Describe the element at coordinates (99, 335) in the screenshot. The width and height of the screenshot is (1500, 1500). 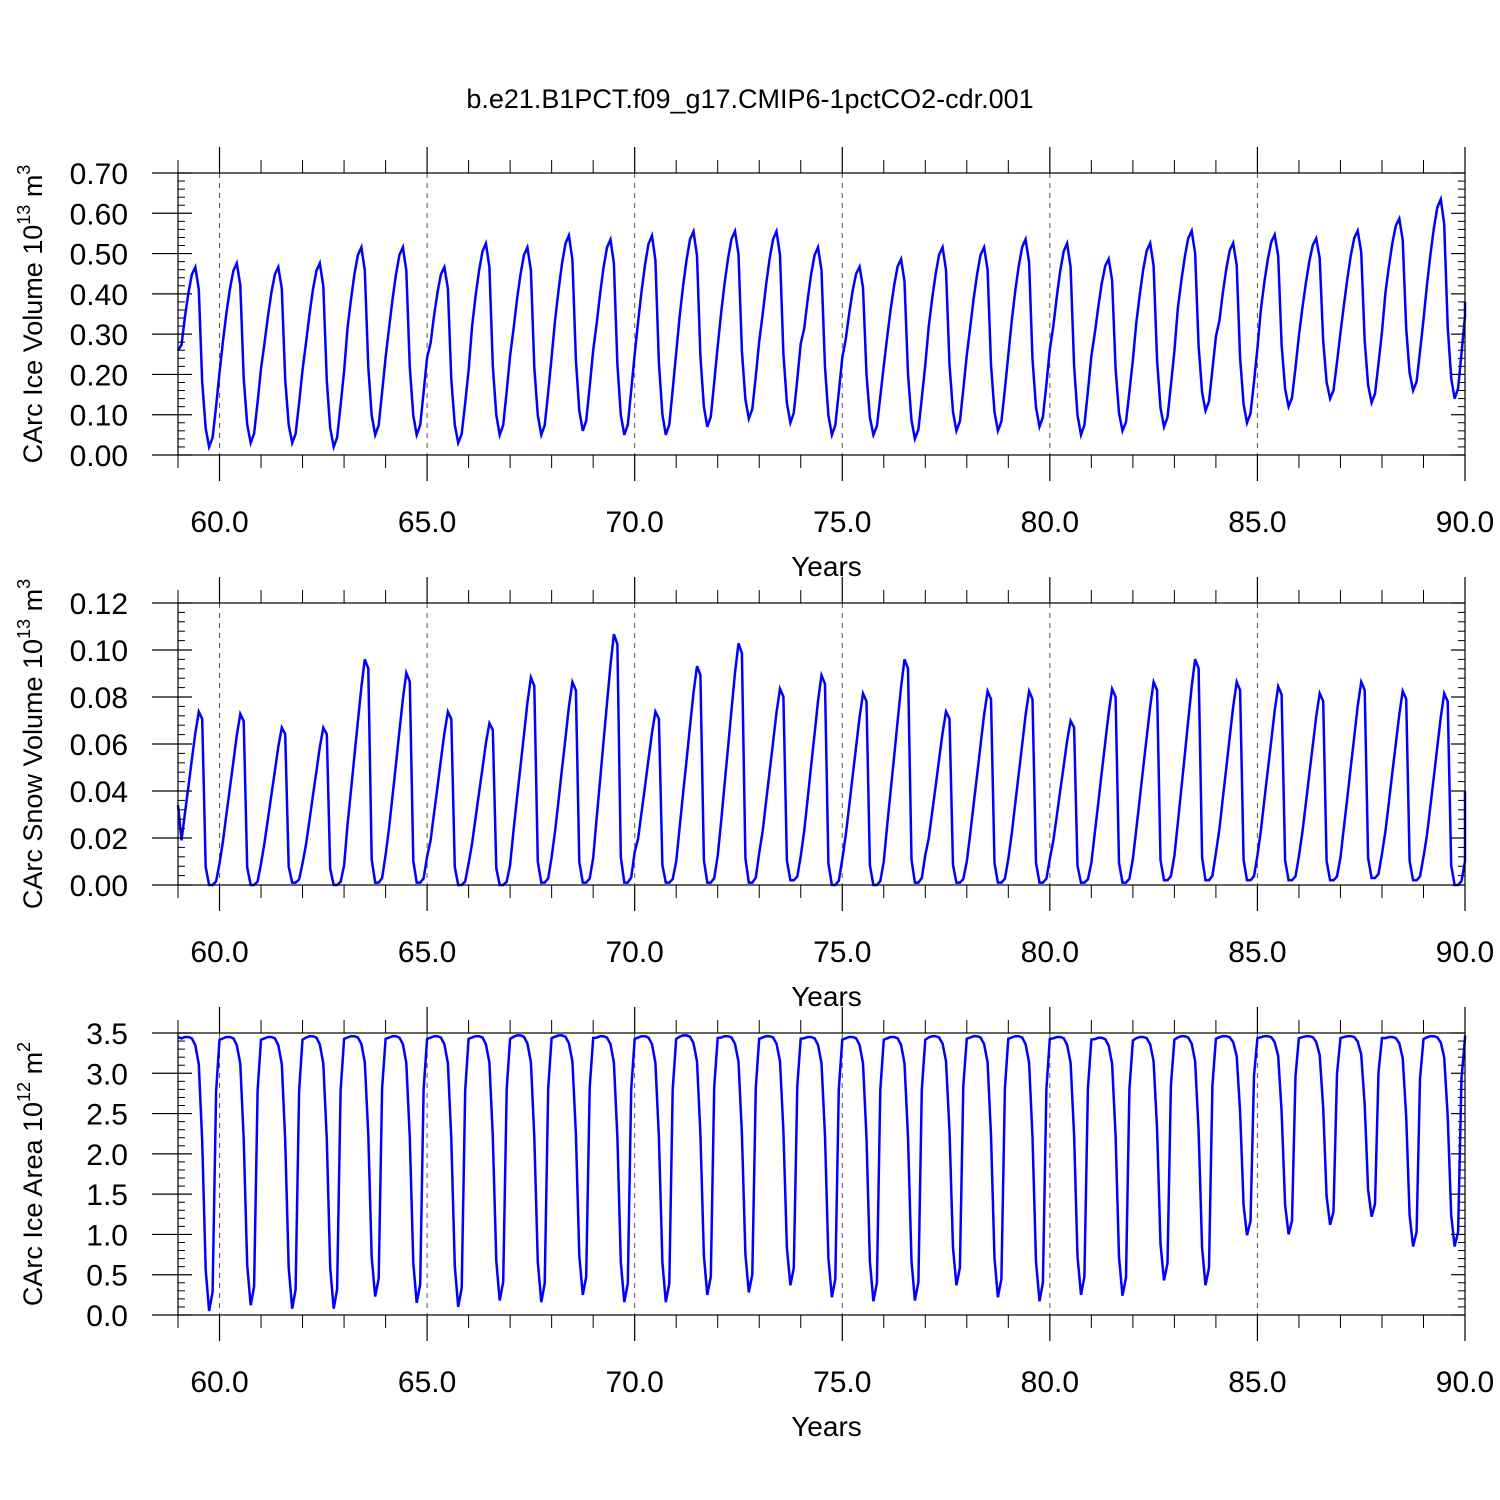
I see `y-tick-label: 0.30` at that location.